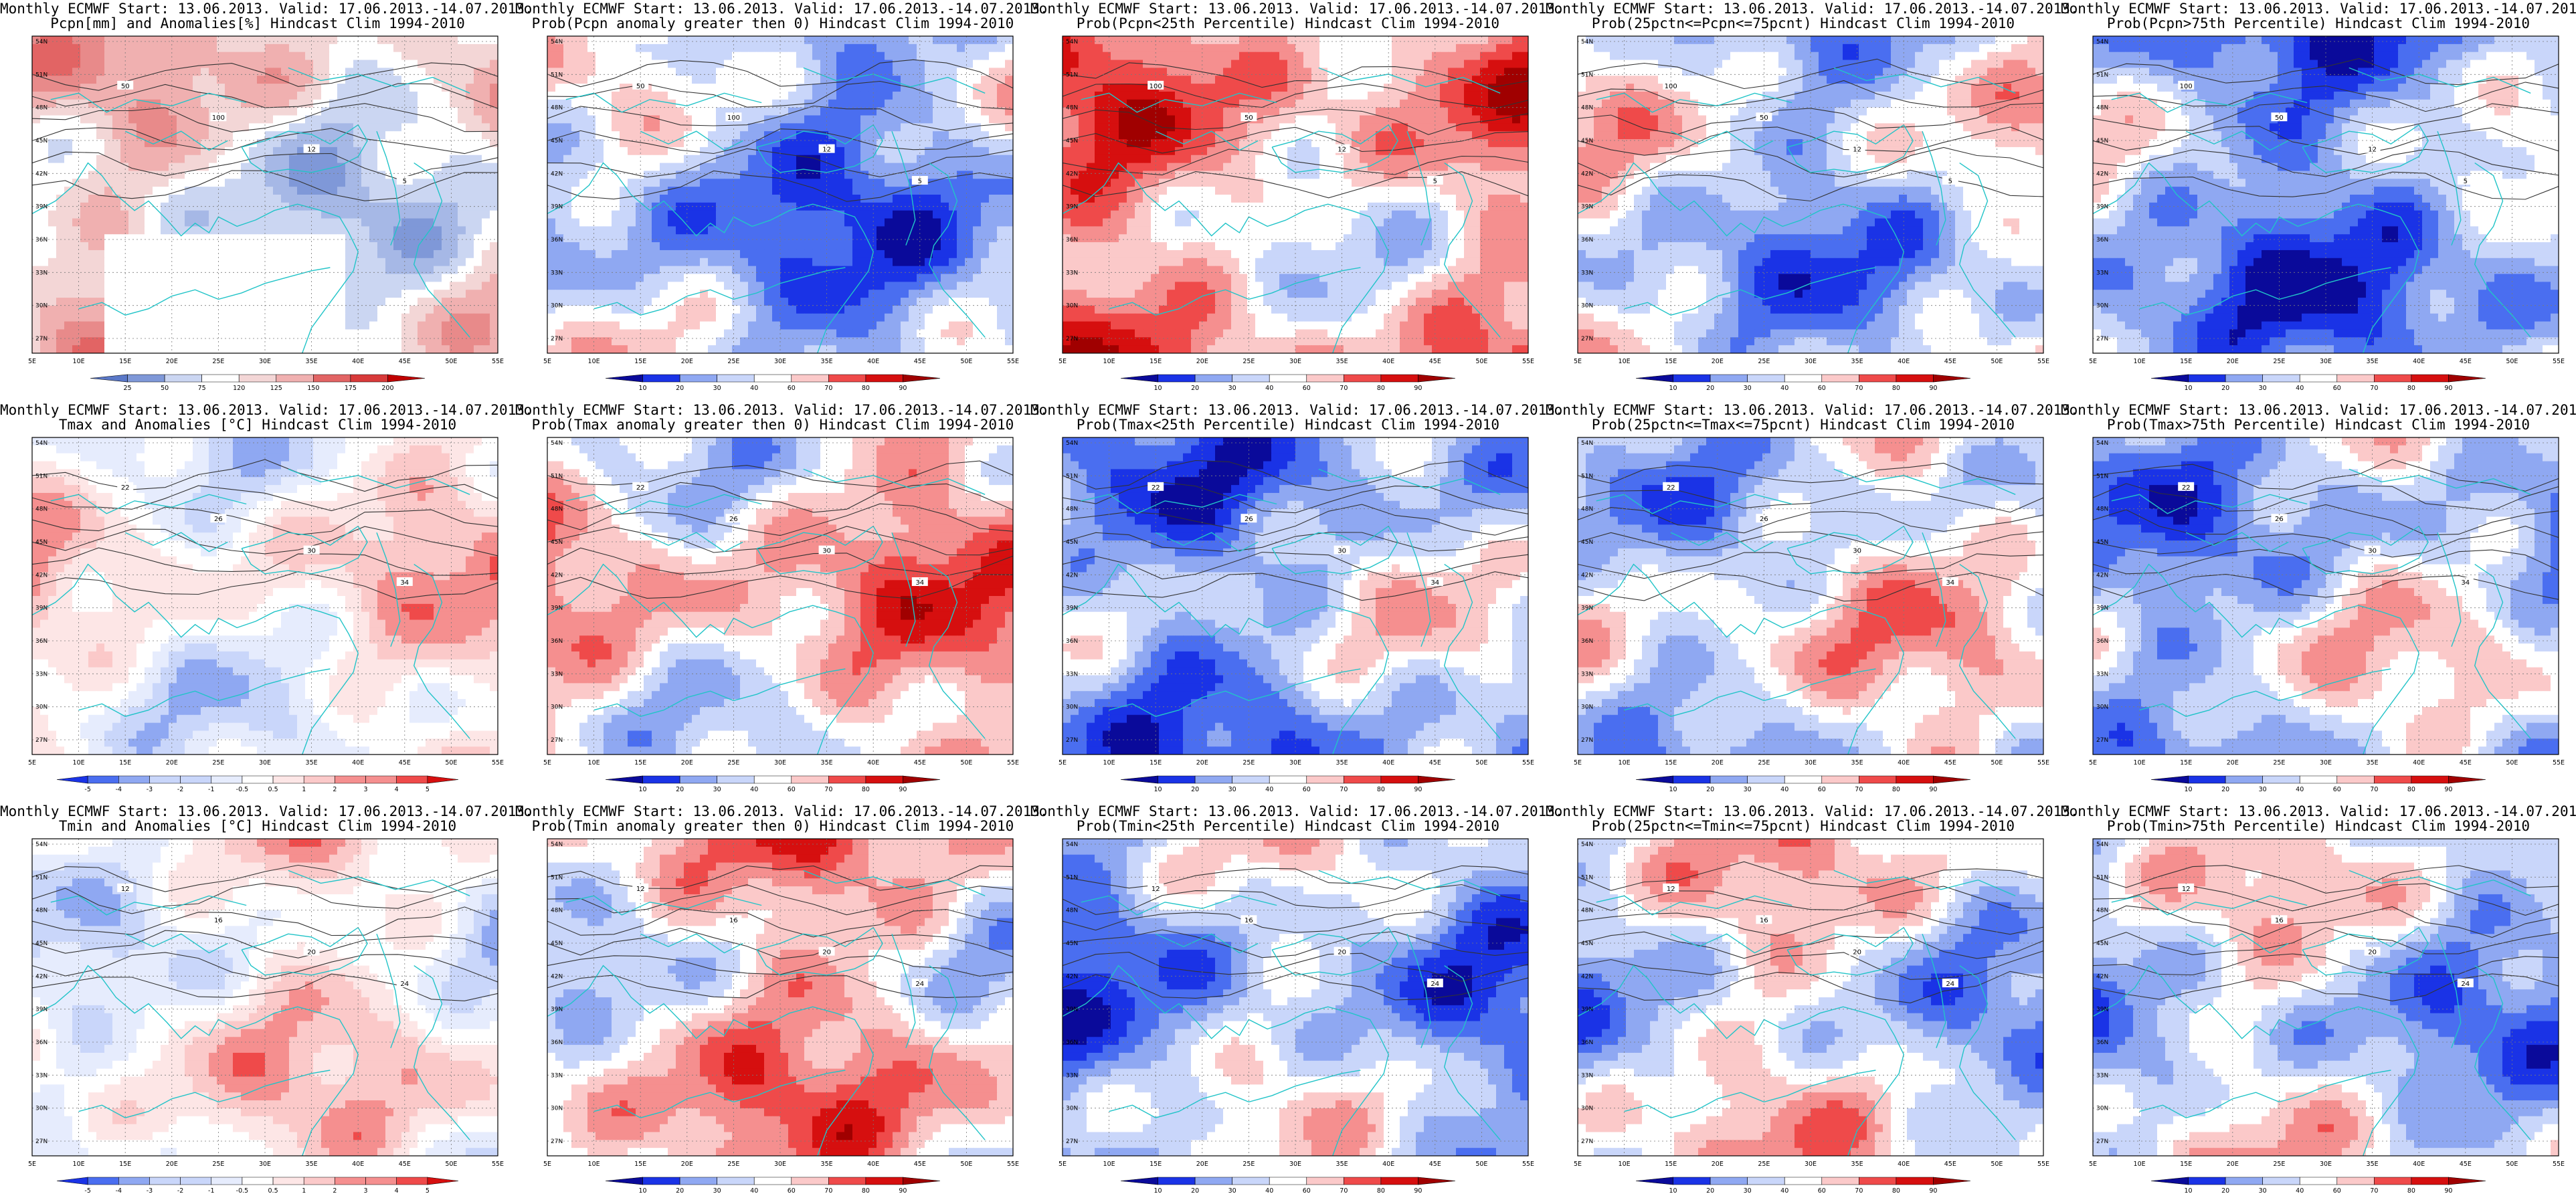 The image size is (2576, 1204). What do you see at coordinates (828, 789) in the screenshot?
I see `colorbar-tick-label: 70` at bounding box center [828, 789].